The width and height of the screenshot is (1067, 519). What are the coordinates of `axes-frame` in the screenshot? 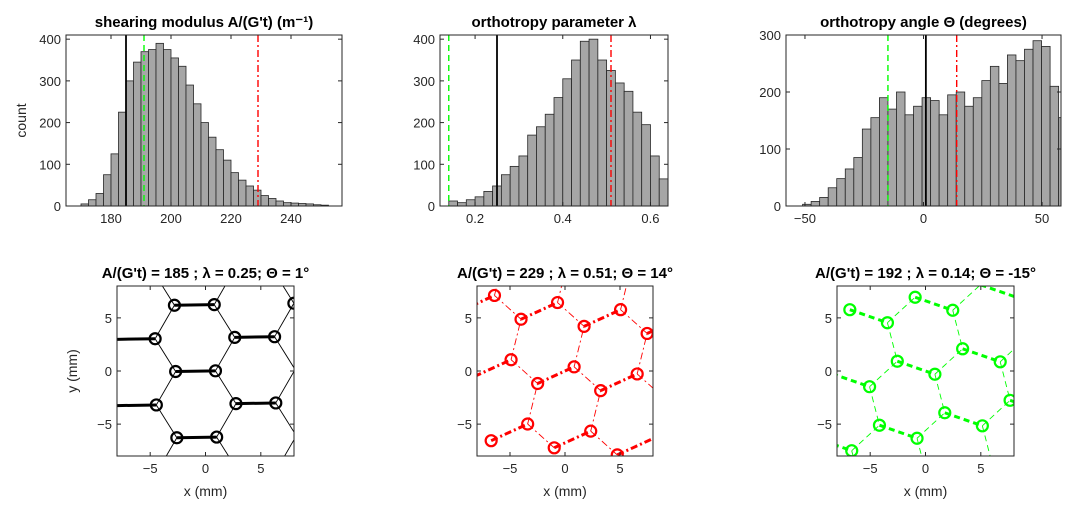 It's located at (554, 120).